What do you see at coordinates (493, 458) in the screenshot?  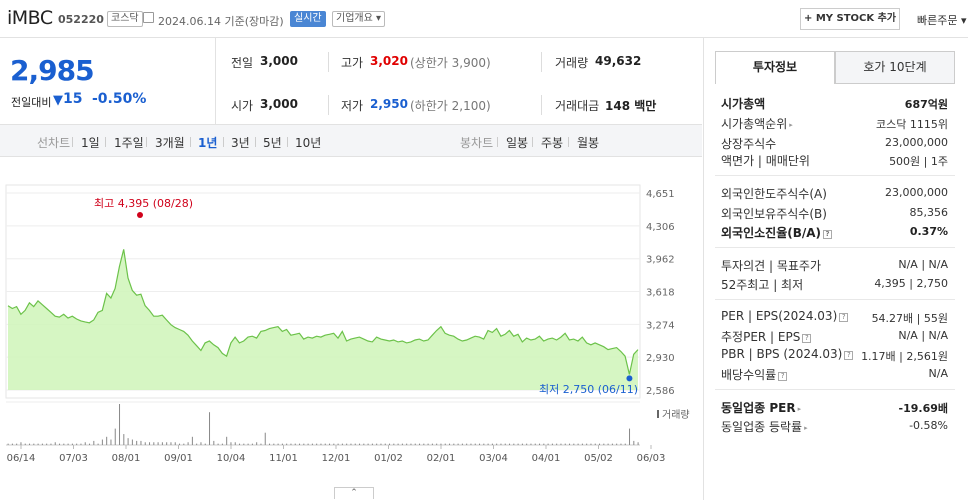 I see `x-tick-label: 03/04` at bounding box center [493, 458].